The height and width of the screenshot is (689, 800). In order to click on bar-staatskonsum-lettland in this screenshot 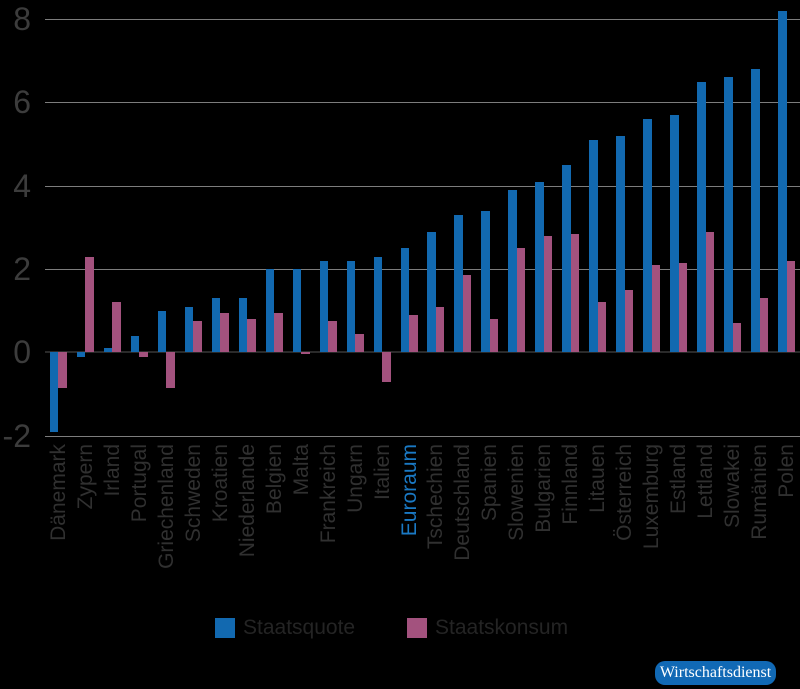, I will do `click(710, 292)`.